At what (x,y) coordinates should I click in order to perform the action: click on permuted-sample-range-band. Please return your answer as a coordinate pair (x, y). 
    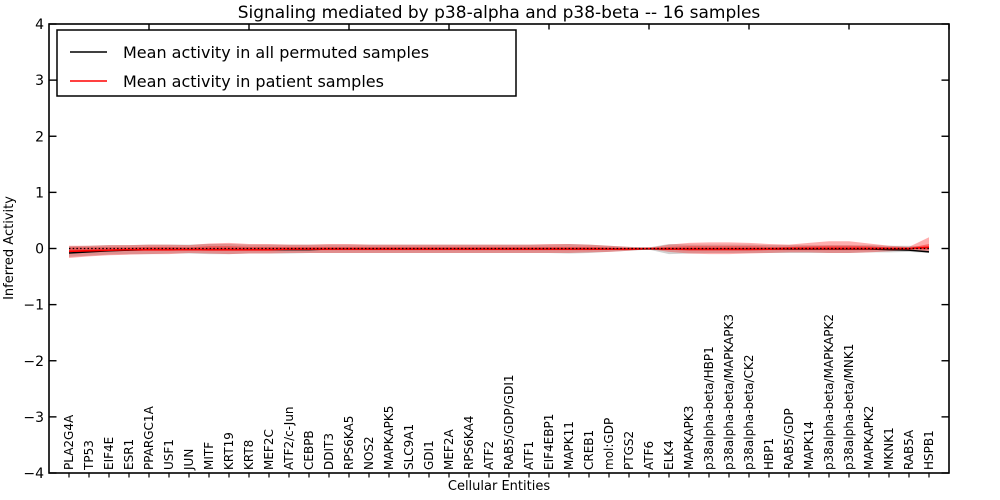
    Looking at the image, I should click on (499, 250).